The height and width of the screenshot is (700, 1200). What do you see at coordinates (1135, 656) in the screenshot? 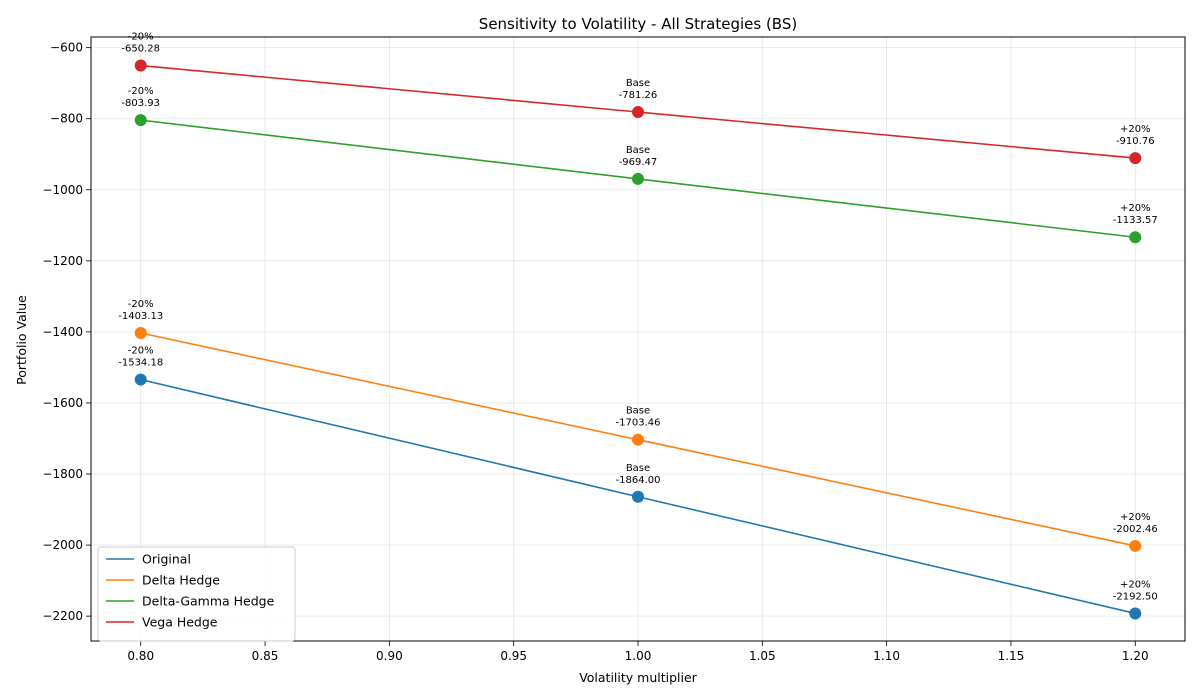
I see `x-tick-label: 1.20` at bounding box center [1135, 656].